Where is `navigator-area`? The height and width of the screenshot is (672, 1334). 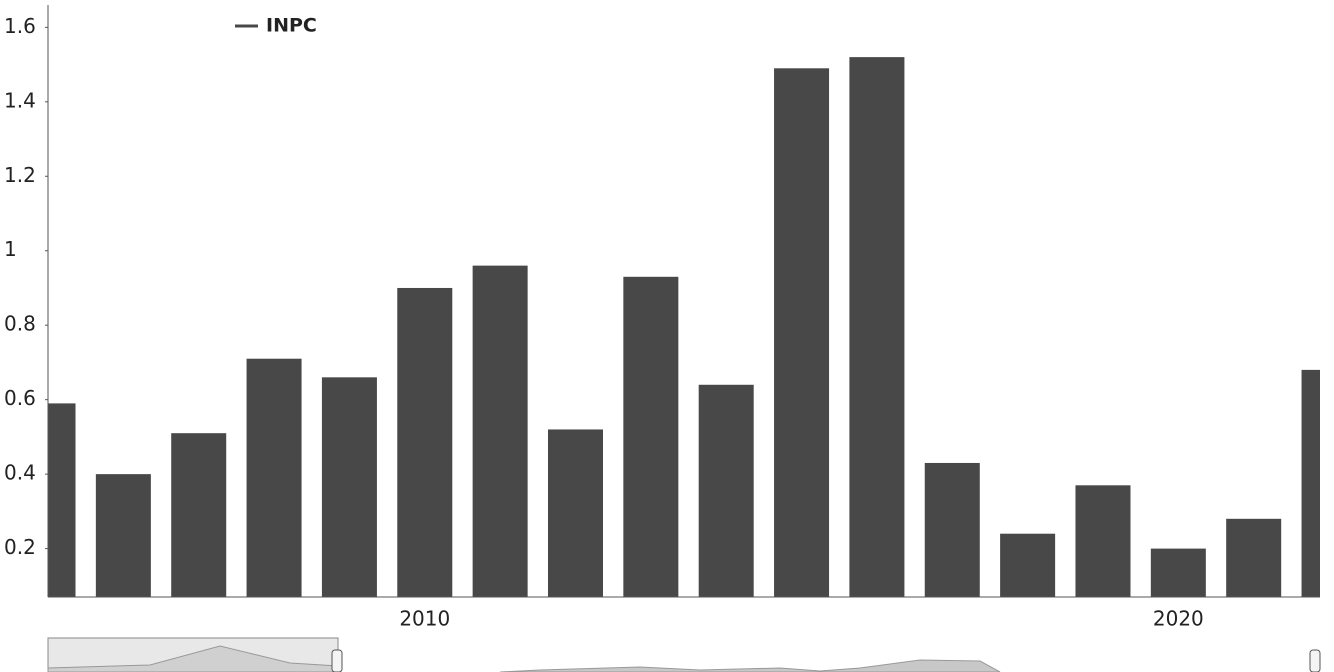
navigator-area is located at coordinates (750, 665).